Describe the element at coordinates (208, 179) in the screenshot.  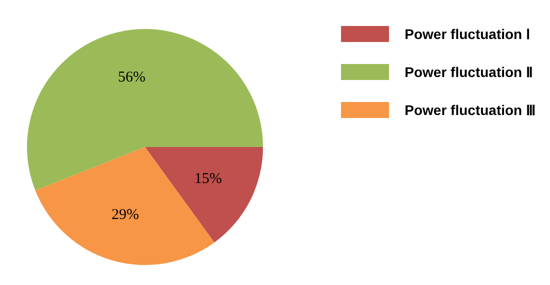
I see `data-label: 15%` at that location.